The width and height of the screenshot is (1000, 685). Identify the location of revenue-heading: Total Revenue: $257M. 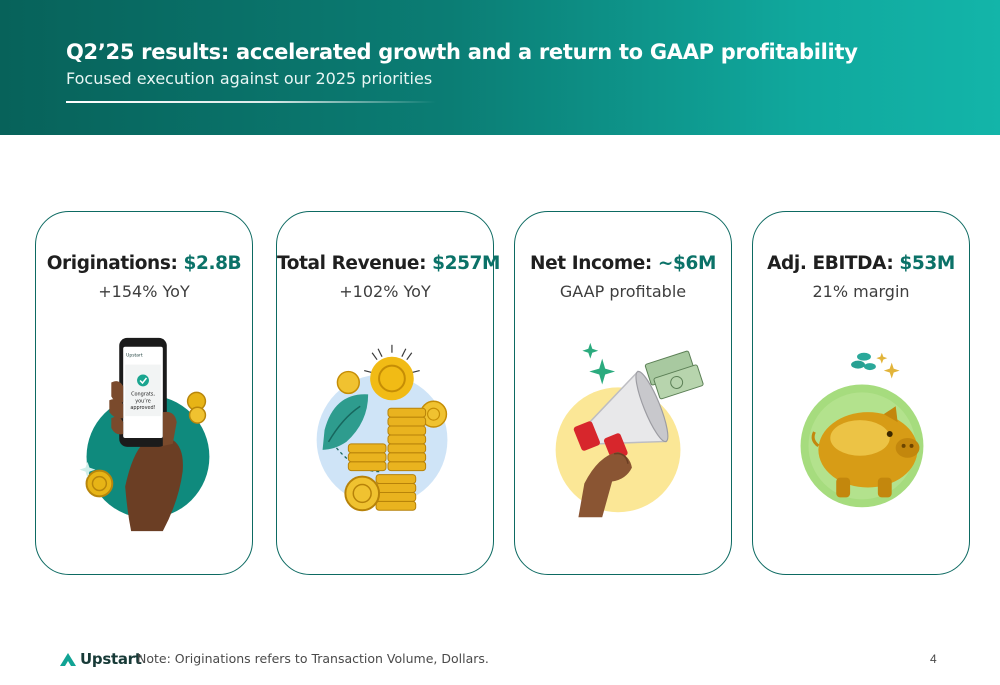
(388, 263).